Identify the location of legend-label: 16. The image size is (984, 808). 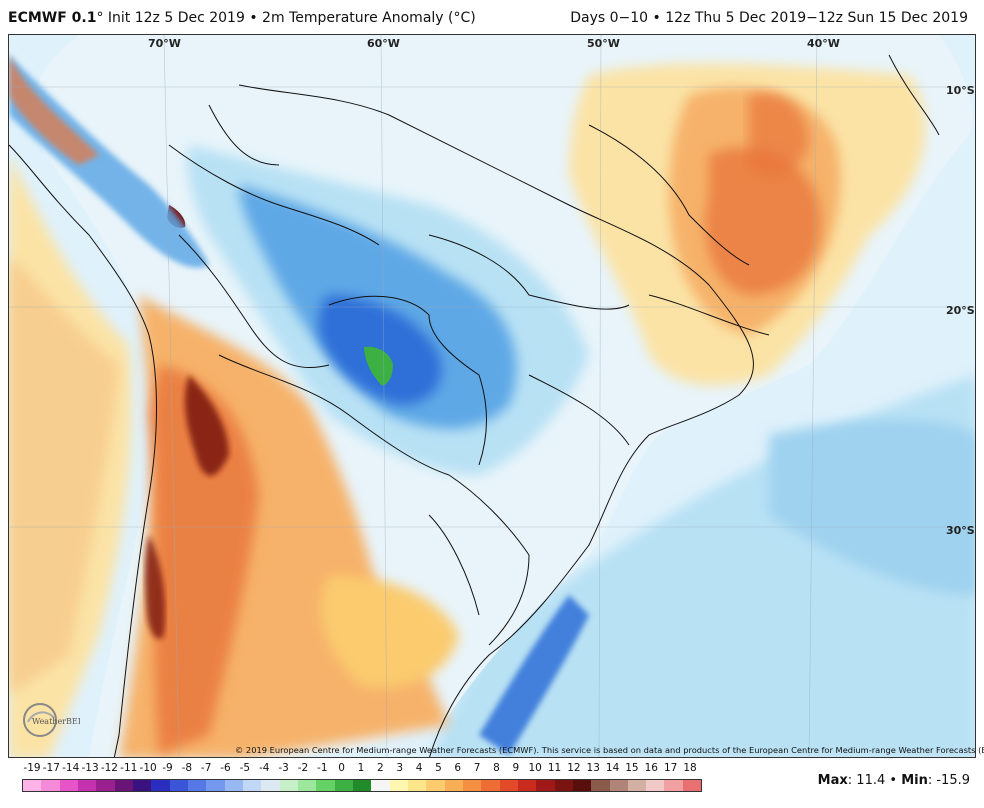
(651, 768).